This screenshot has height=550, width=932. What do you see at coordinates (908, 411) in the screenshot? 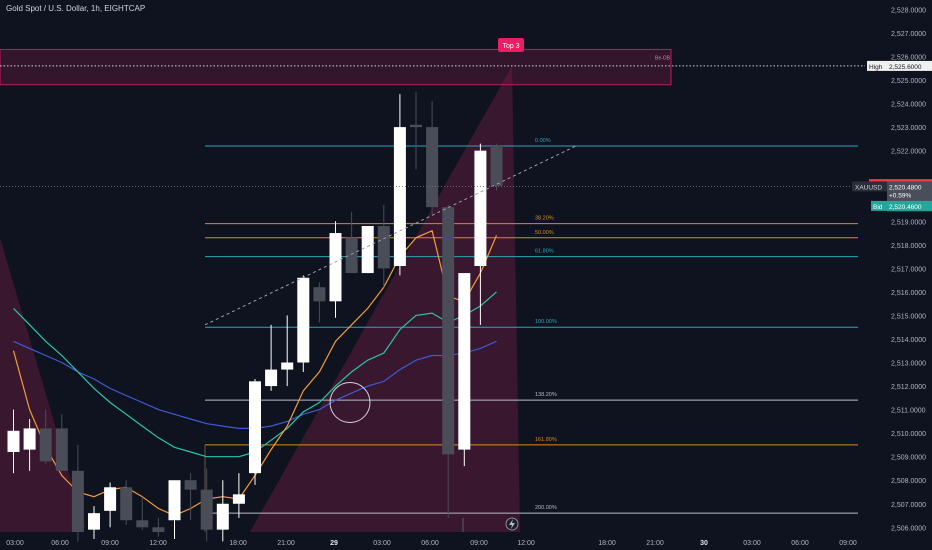
I see `price-tick-label: 2,511.0000` at bounding box center [908, 411].